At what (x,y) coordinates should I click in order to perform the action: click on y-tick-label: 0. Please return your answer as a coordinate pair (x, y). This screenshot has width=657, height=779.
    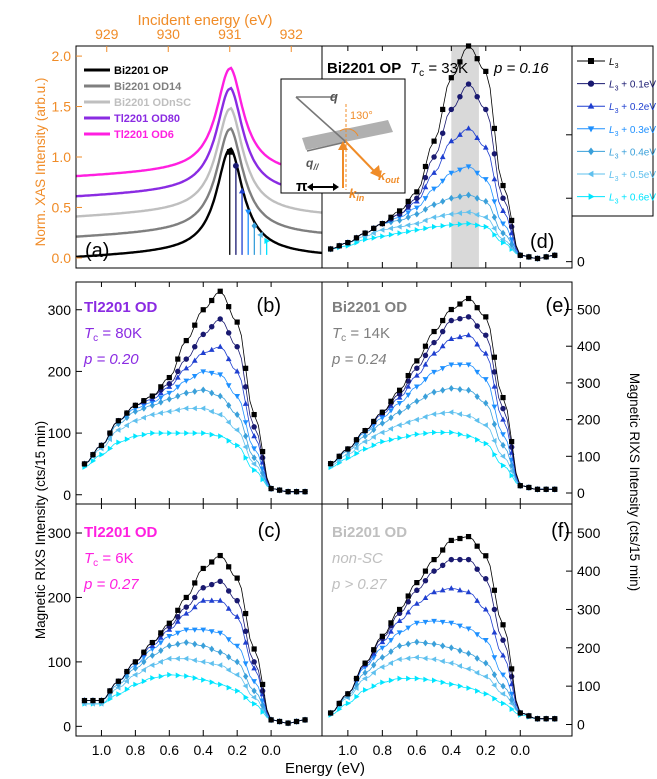
    Looking at the image, I should click on (581, 724).